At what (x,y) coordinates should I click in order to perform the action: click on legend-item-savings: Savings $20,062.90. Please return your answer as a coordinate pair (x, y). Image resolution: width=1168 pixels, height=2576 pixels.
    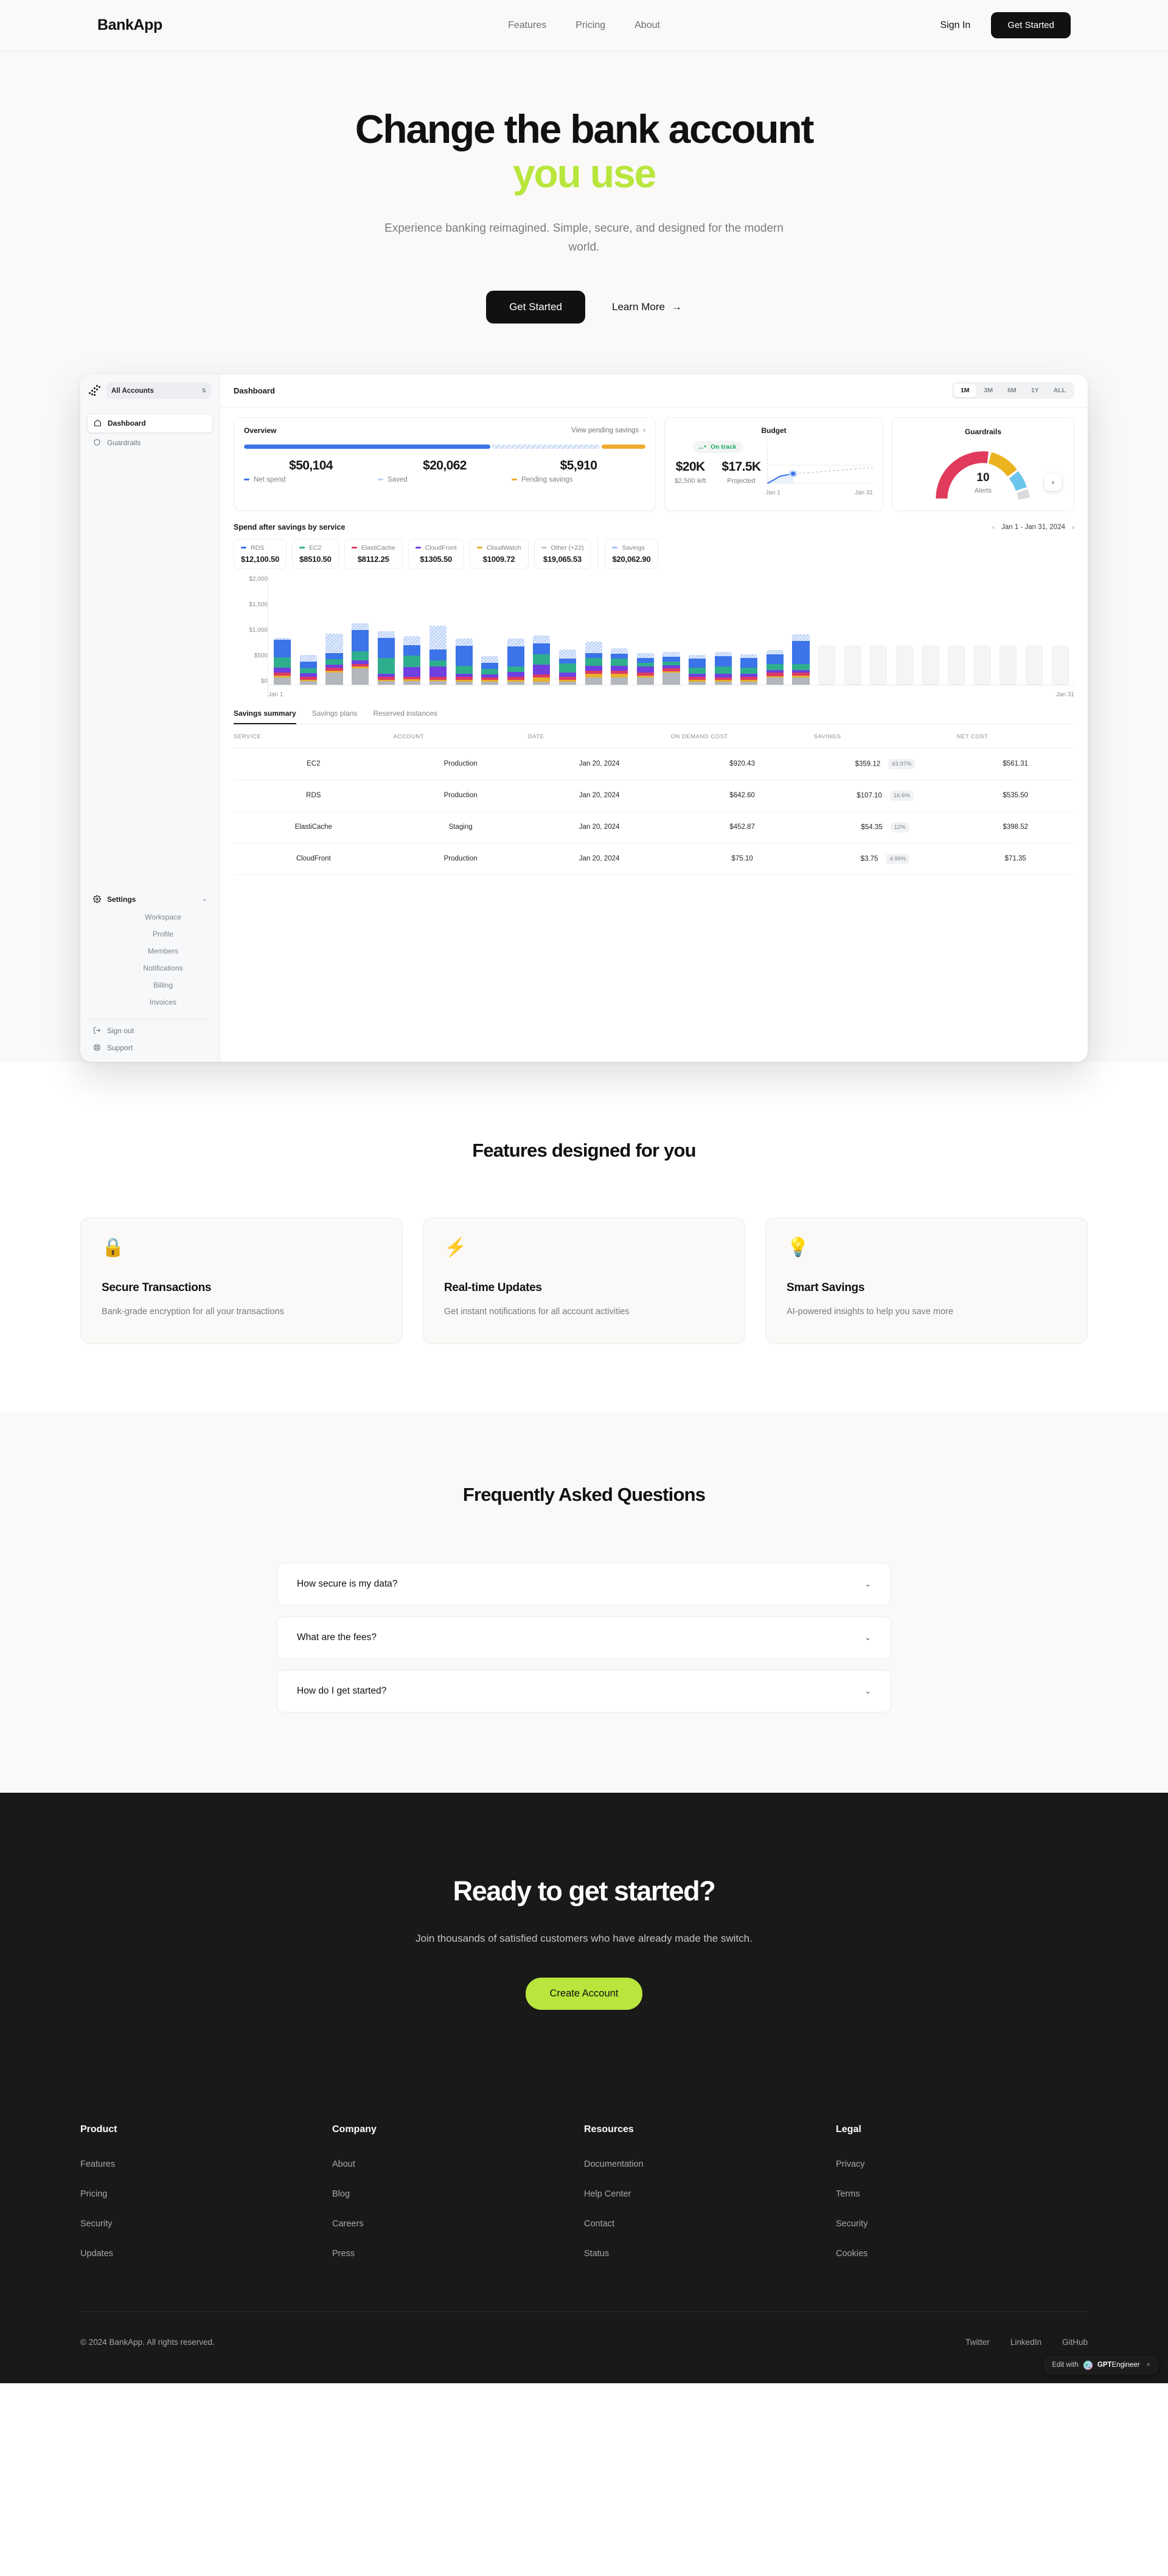
    Looking at the image, I should click on (631, 553).